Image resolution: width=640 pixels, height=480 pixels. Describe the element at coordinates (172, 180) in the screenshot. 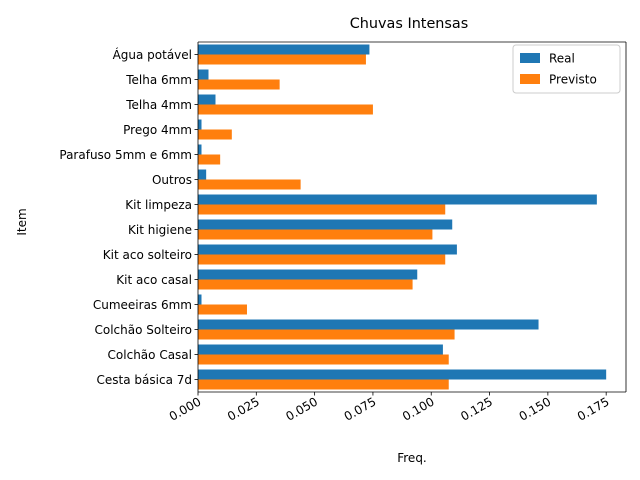

I see `y-tick-label: Outros` at that location.